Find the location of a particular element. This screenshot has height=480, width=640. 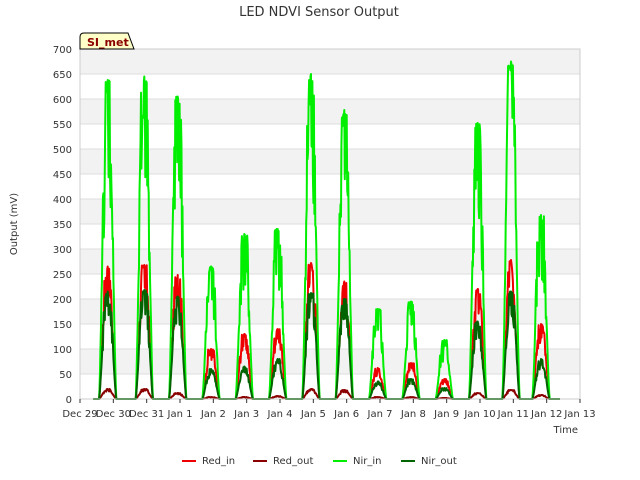

y-tick-label: 650 is located at coordinates (62, 75).